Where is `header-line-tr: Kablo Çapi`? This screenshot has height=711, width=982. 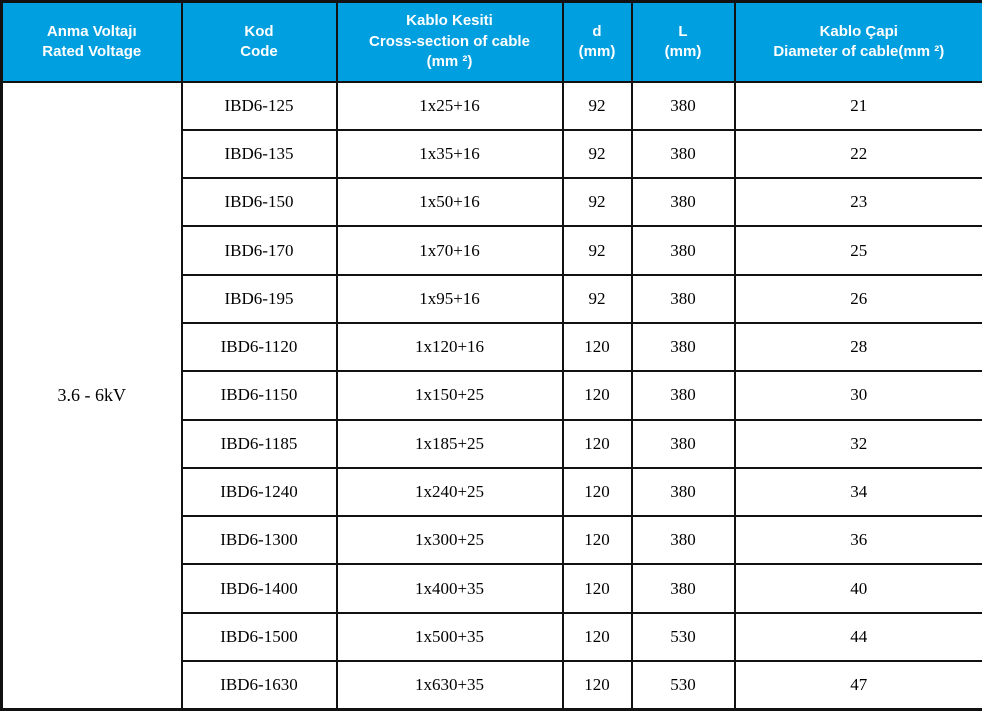 header-line-tr: Kablo Çapi is located at coordinates (858, 31).